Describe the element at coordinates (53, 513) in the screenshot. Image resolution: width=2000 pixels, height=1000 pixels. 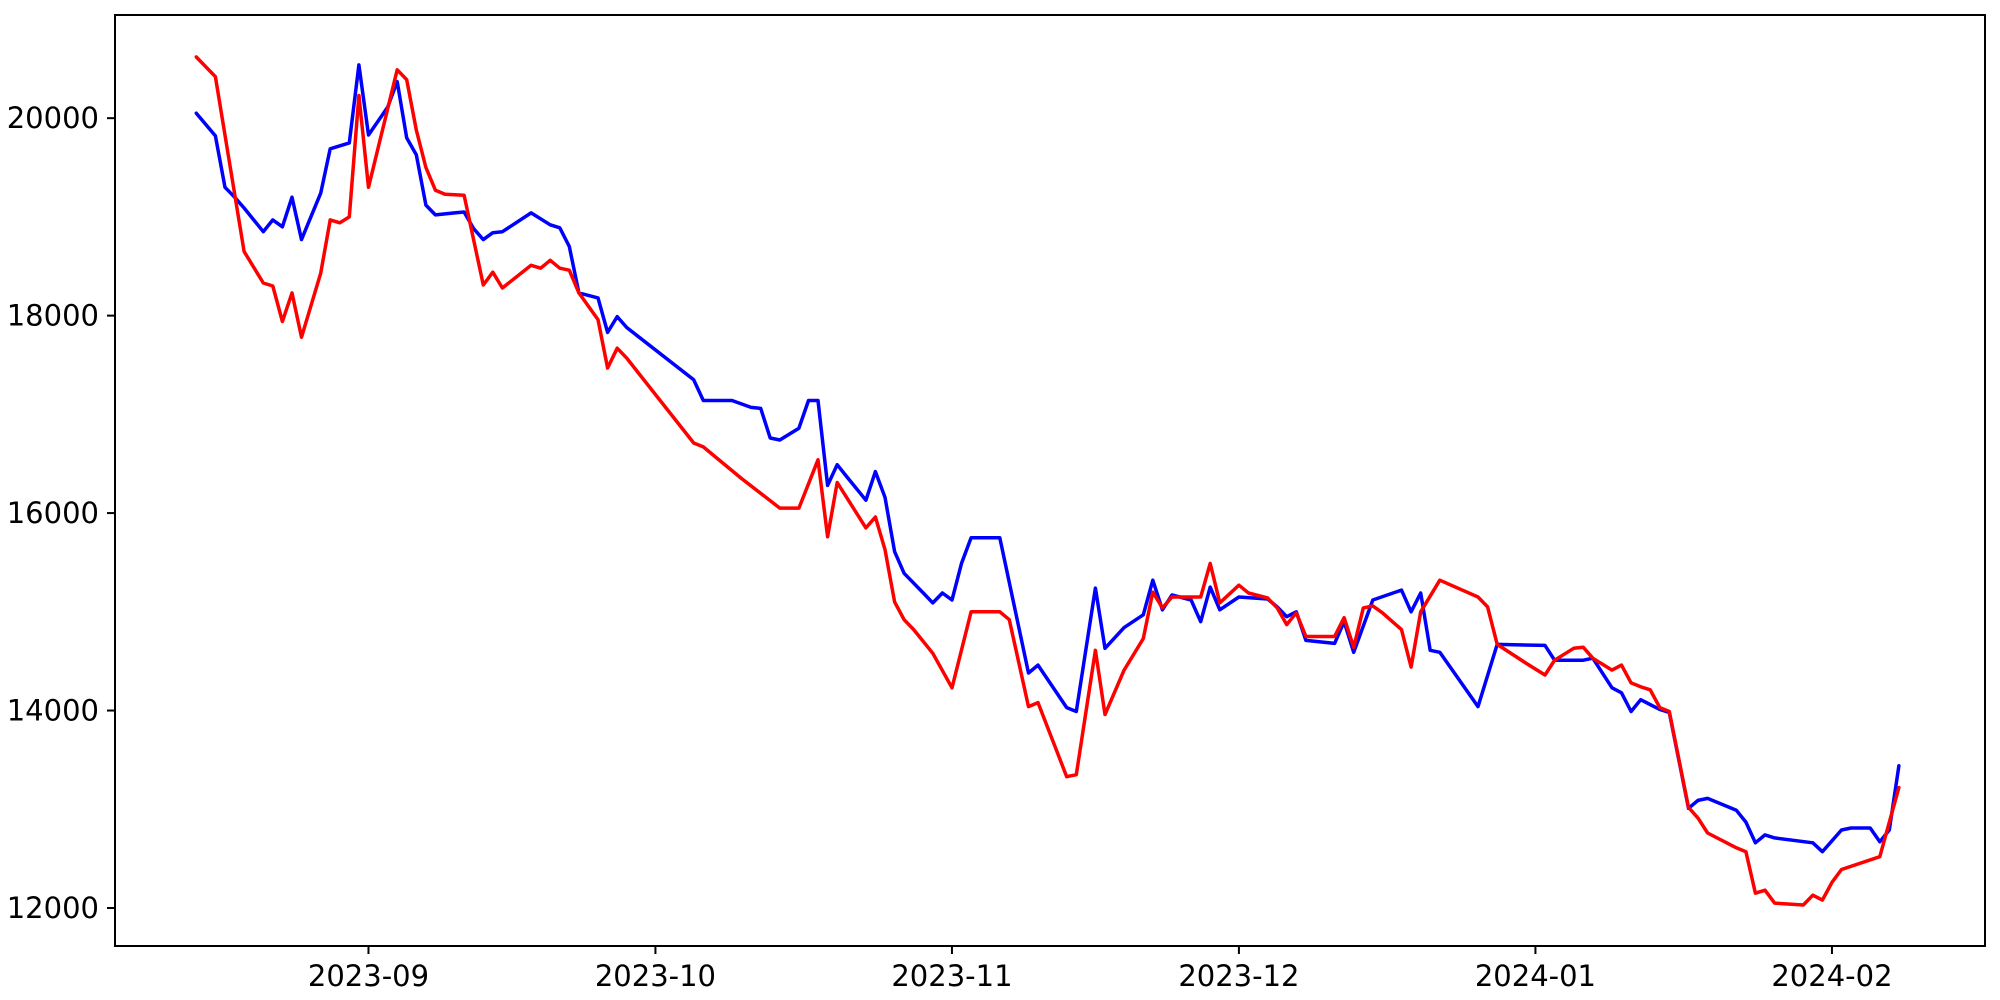
I see `y-axis-tick-label: 16000` at that location.